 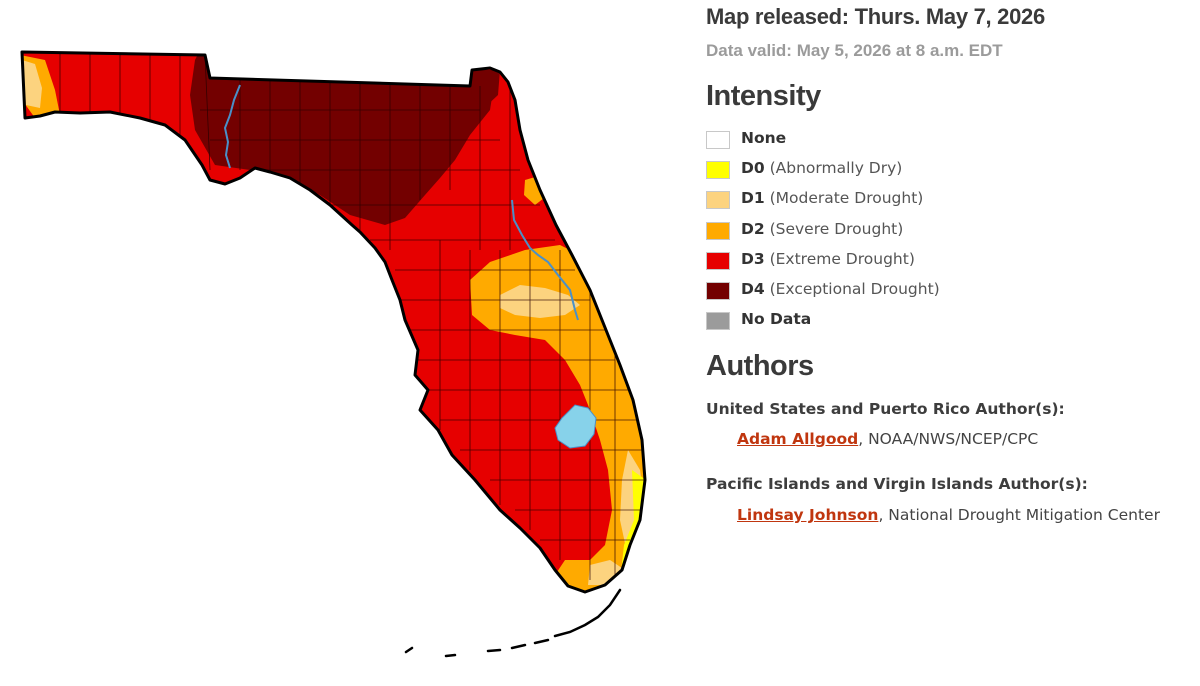 What do you see at coordinates (916, 142) in the screenshot?
I see `legend-item-none: None` at bounding box center [916, 142].